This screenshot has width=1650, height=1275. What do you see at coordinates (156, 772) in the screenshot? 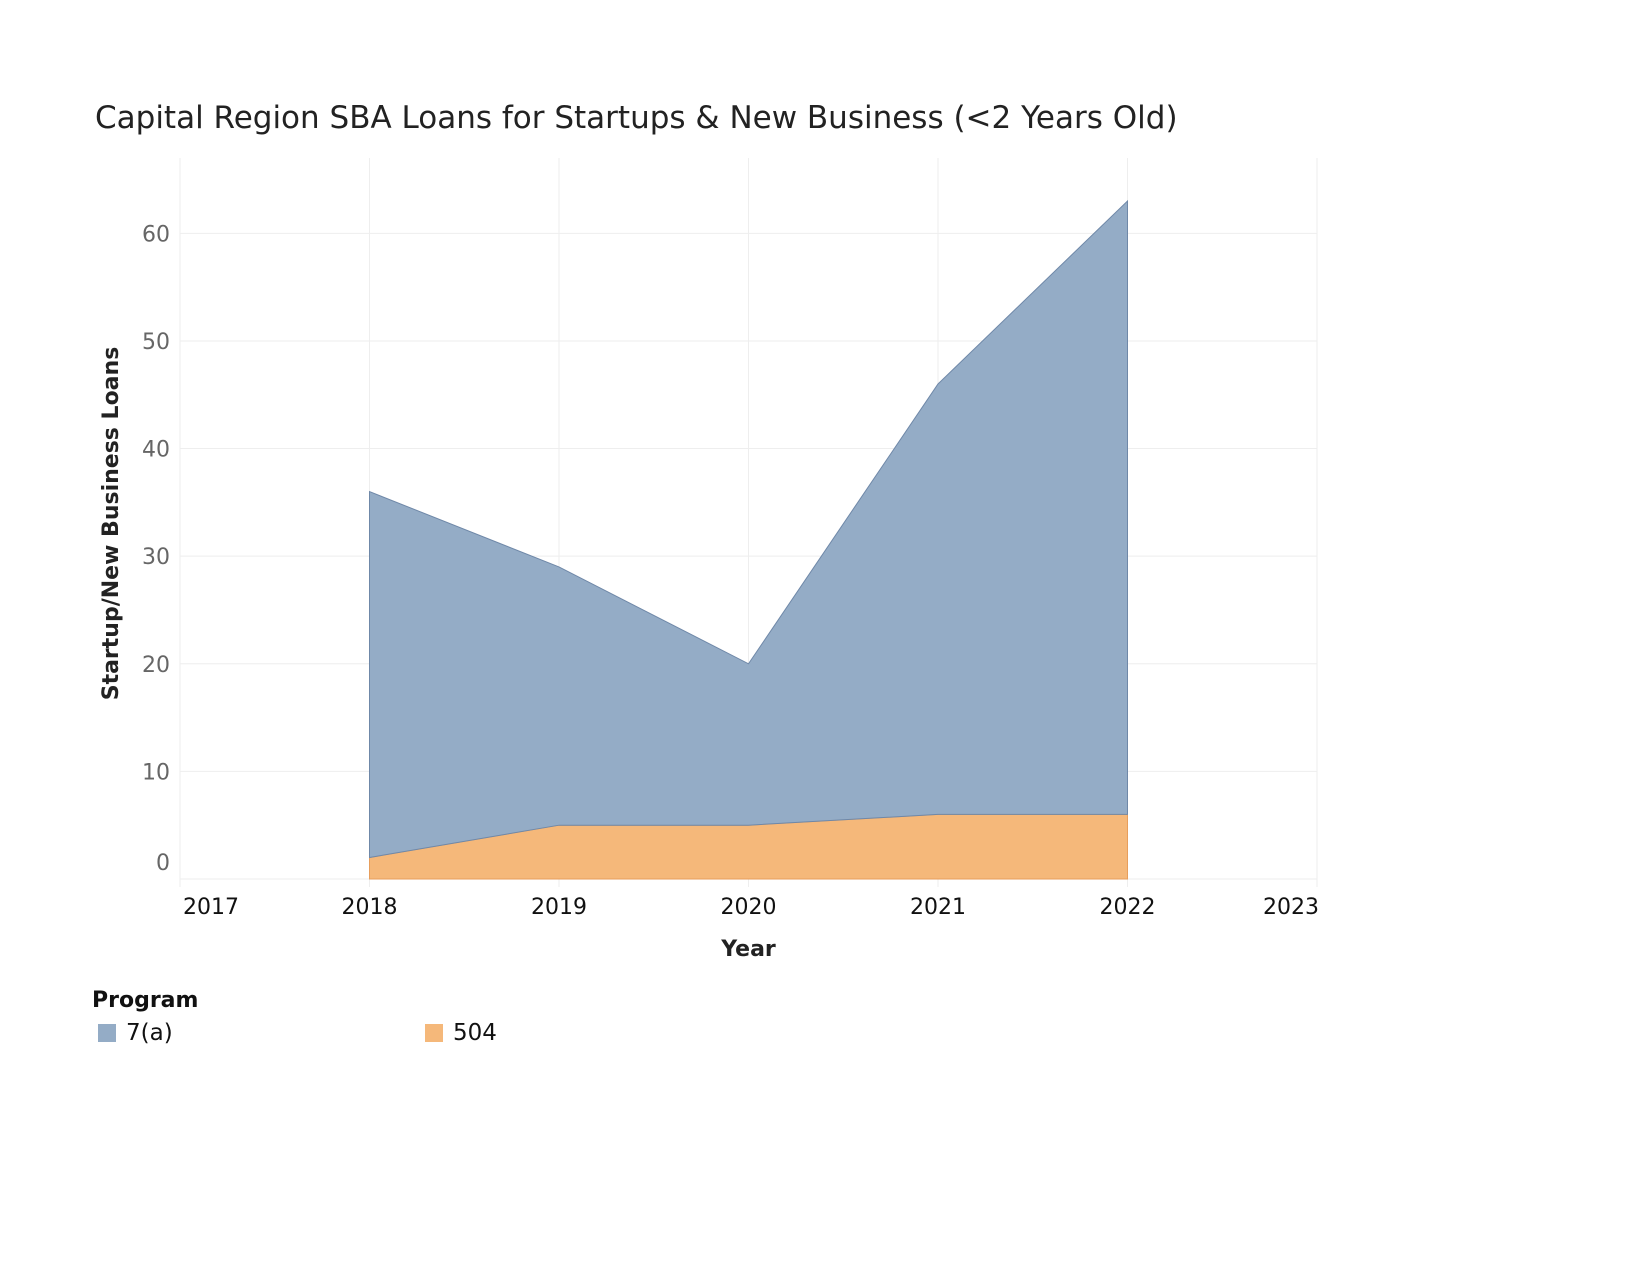
I see `y-tick-label: 10` at bounding box center [156, 772].